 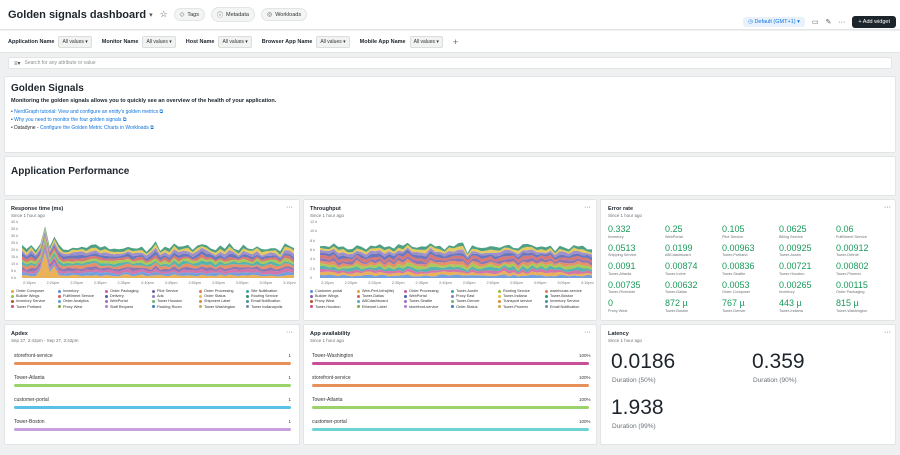 What do you see at coordinates (815, 22) in the screenshot?
I see `tv-mode-icon: ▭` at bounding box center [815, 22].